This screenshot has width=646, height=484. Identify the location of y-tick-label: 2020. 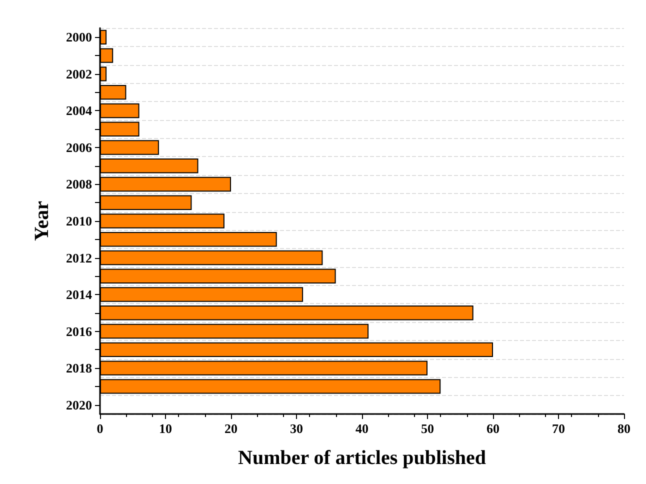
(79, 404).